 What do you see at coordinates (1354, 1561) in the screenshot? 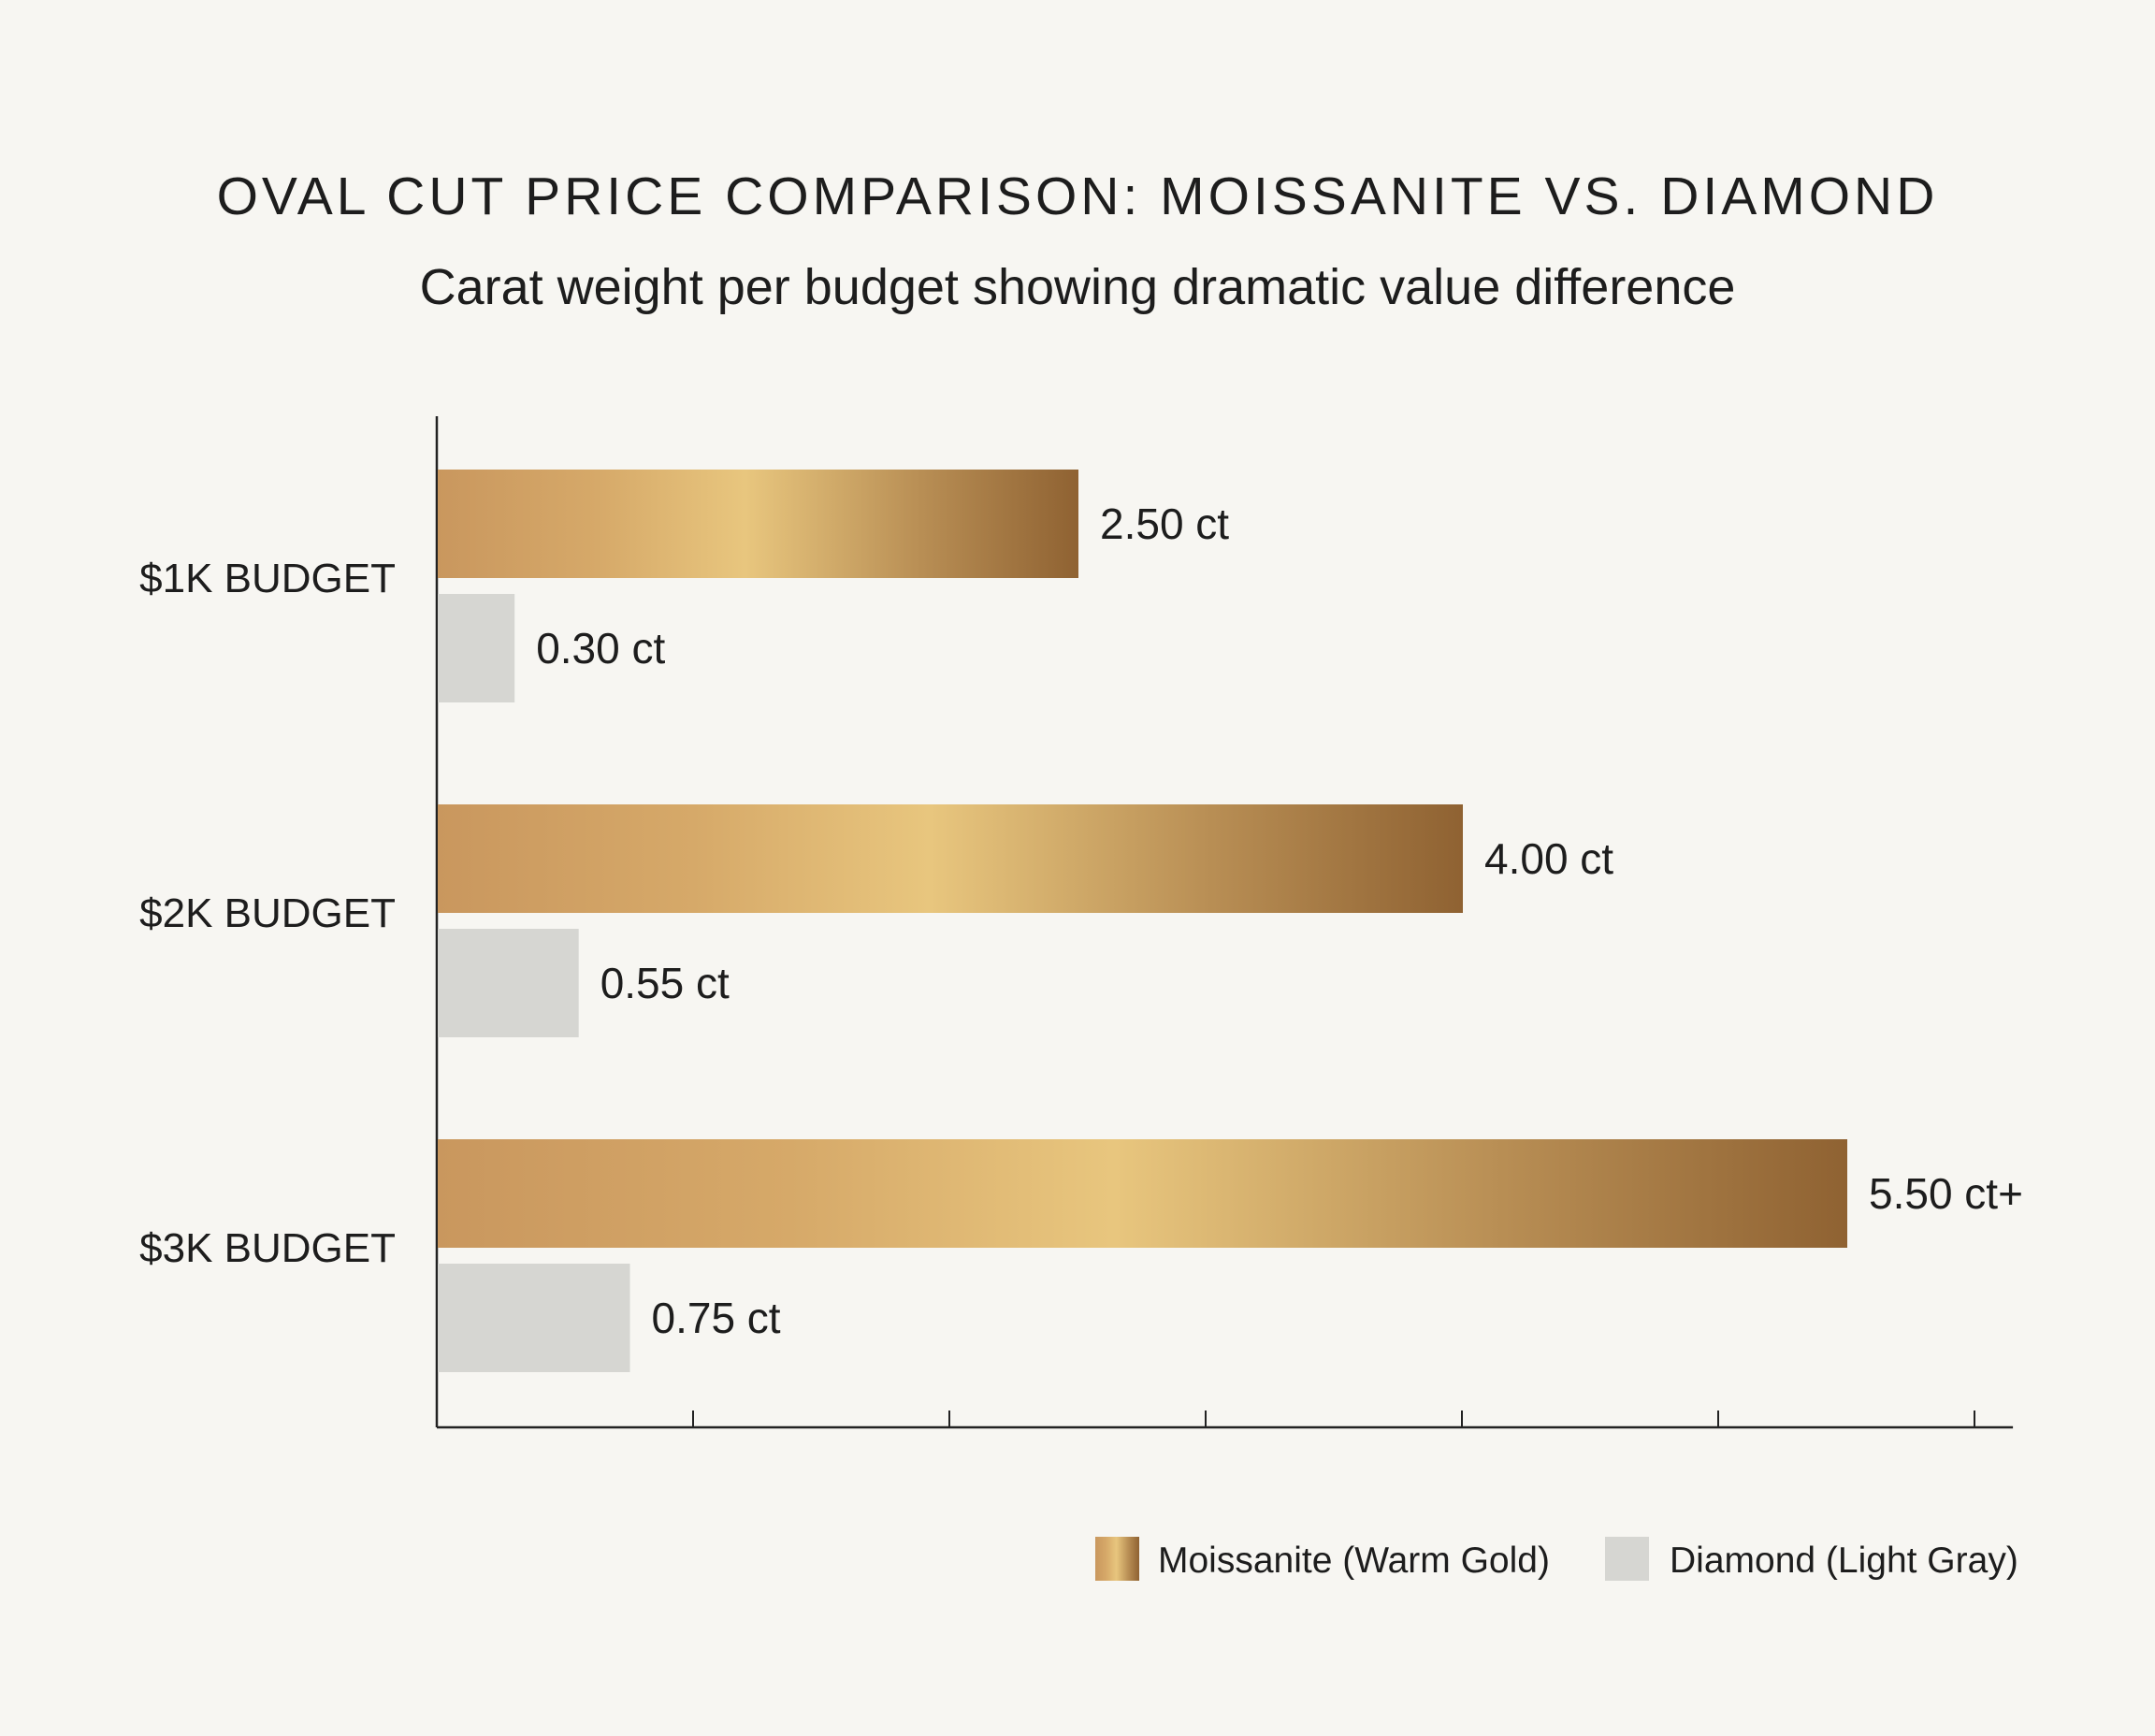
I see `legend-label-moissanite: Moissanite (Warm Gold)` at bounding box center [1354, 1561].